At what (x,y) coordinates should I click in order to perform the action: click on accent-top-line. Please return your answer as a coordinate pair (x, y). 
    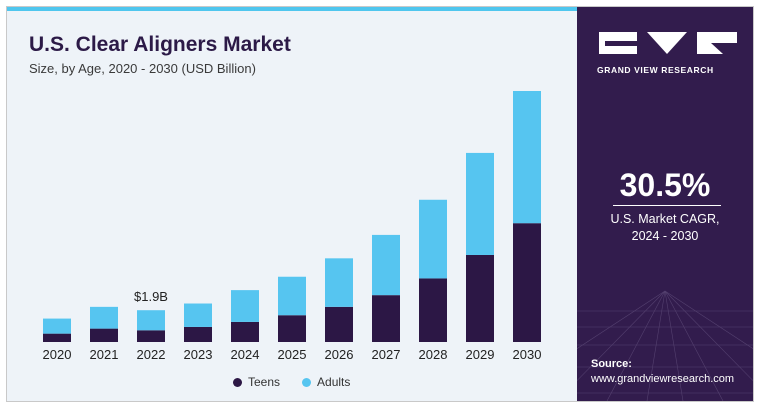
    Looking at the image, I should click on (292, 9).